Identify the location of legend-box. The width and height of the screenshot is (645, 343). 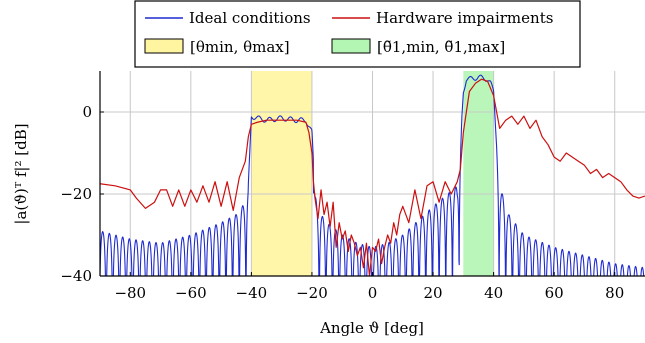
(357, 34).